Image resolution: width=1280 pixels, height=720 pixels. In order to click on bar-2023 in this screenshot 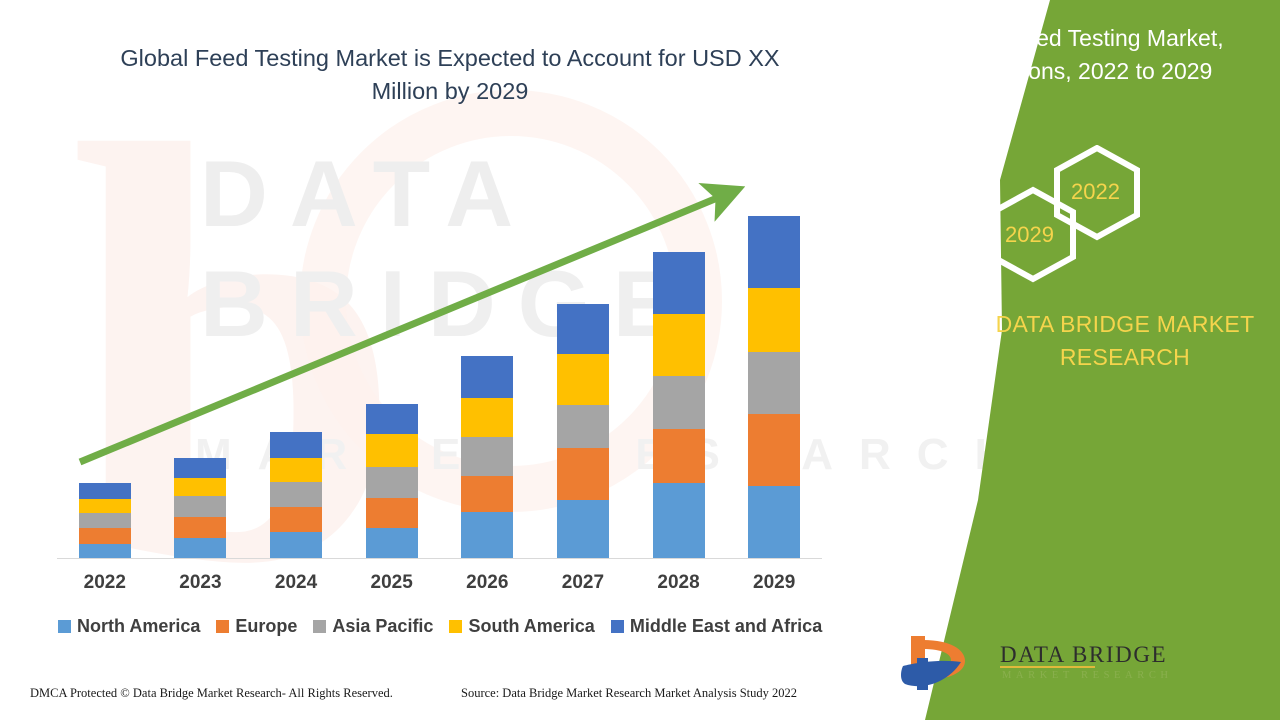, I will do `click(200, 507)`.